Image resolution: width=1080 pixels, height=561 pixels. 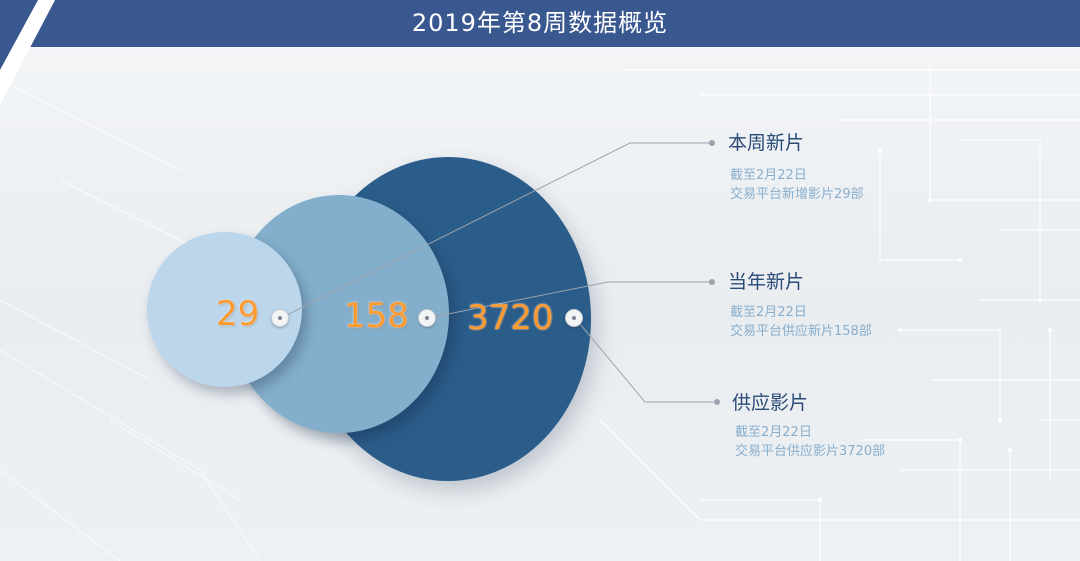 I want to click on header-accent-stripe, so click(x=27, y=52).